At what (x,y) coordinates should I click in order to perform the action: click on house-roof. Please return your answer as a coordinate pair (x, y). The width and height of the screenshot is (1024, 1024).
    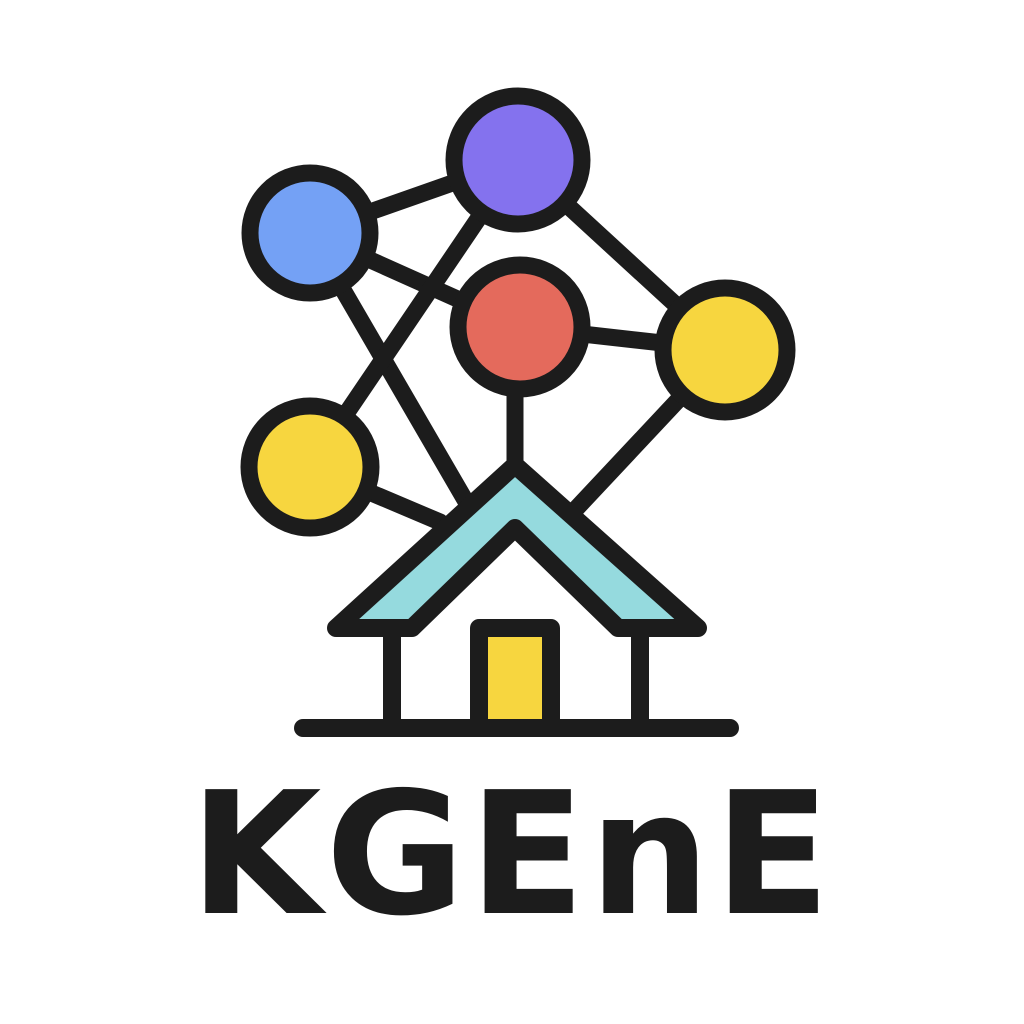
    Looking at the image, I should click on (517, 546).